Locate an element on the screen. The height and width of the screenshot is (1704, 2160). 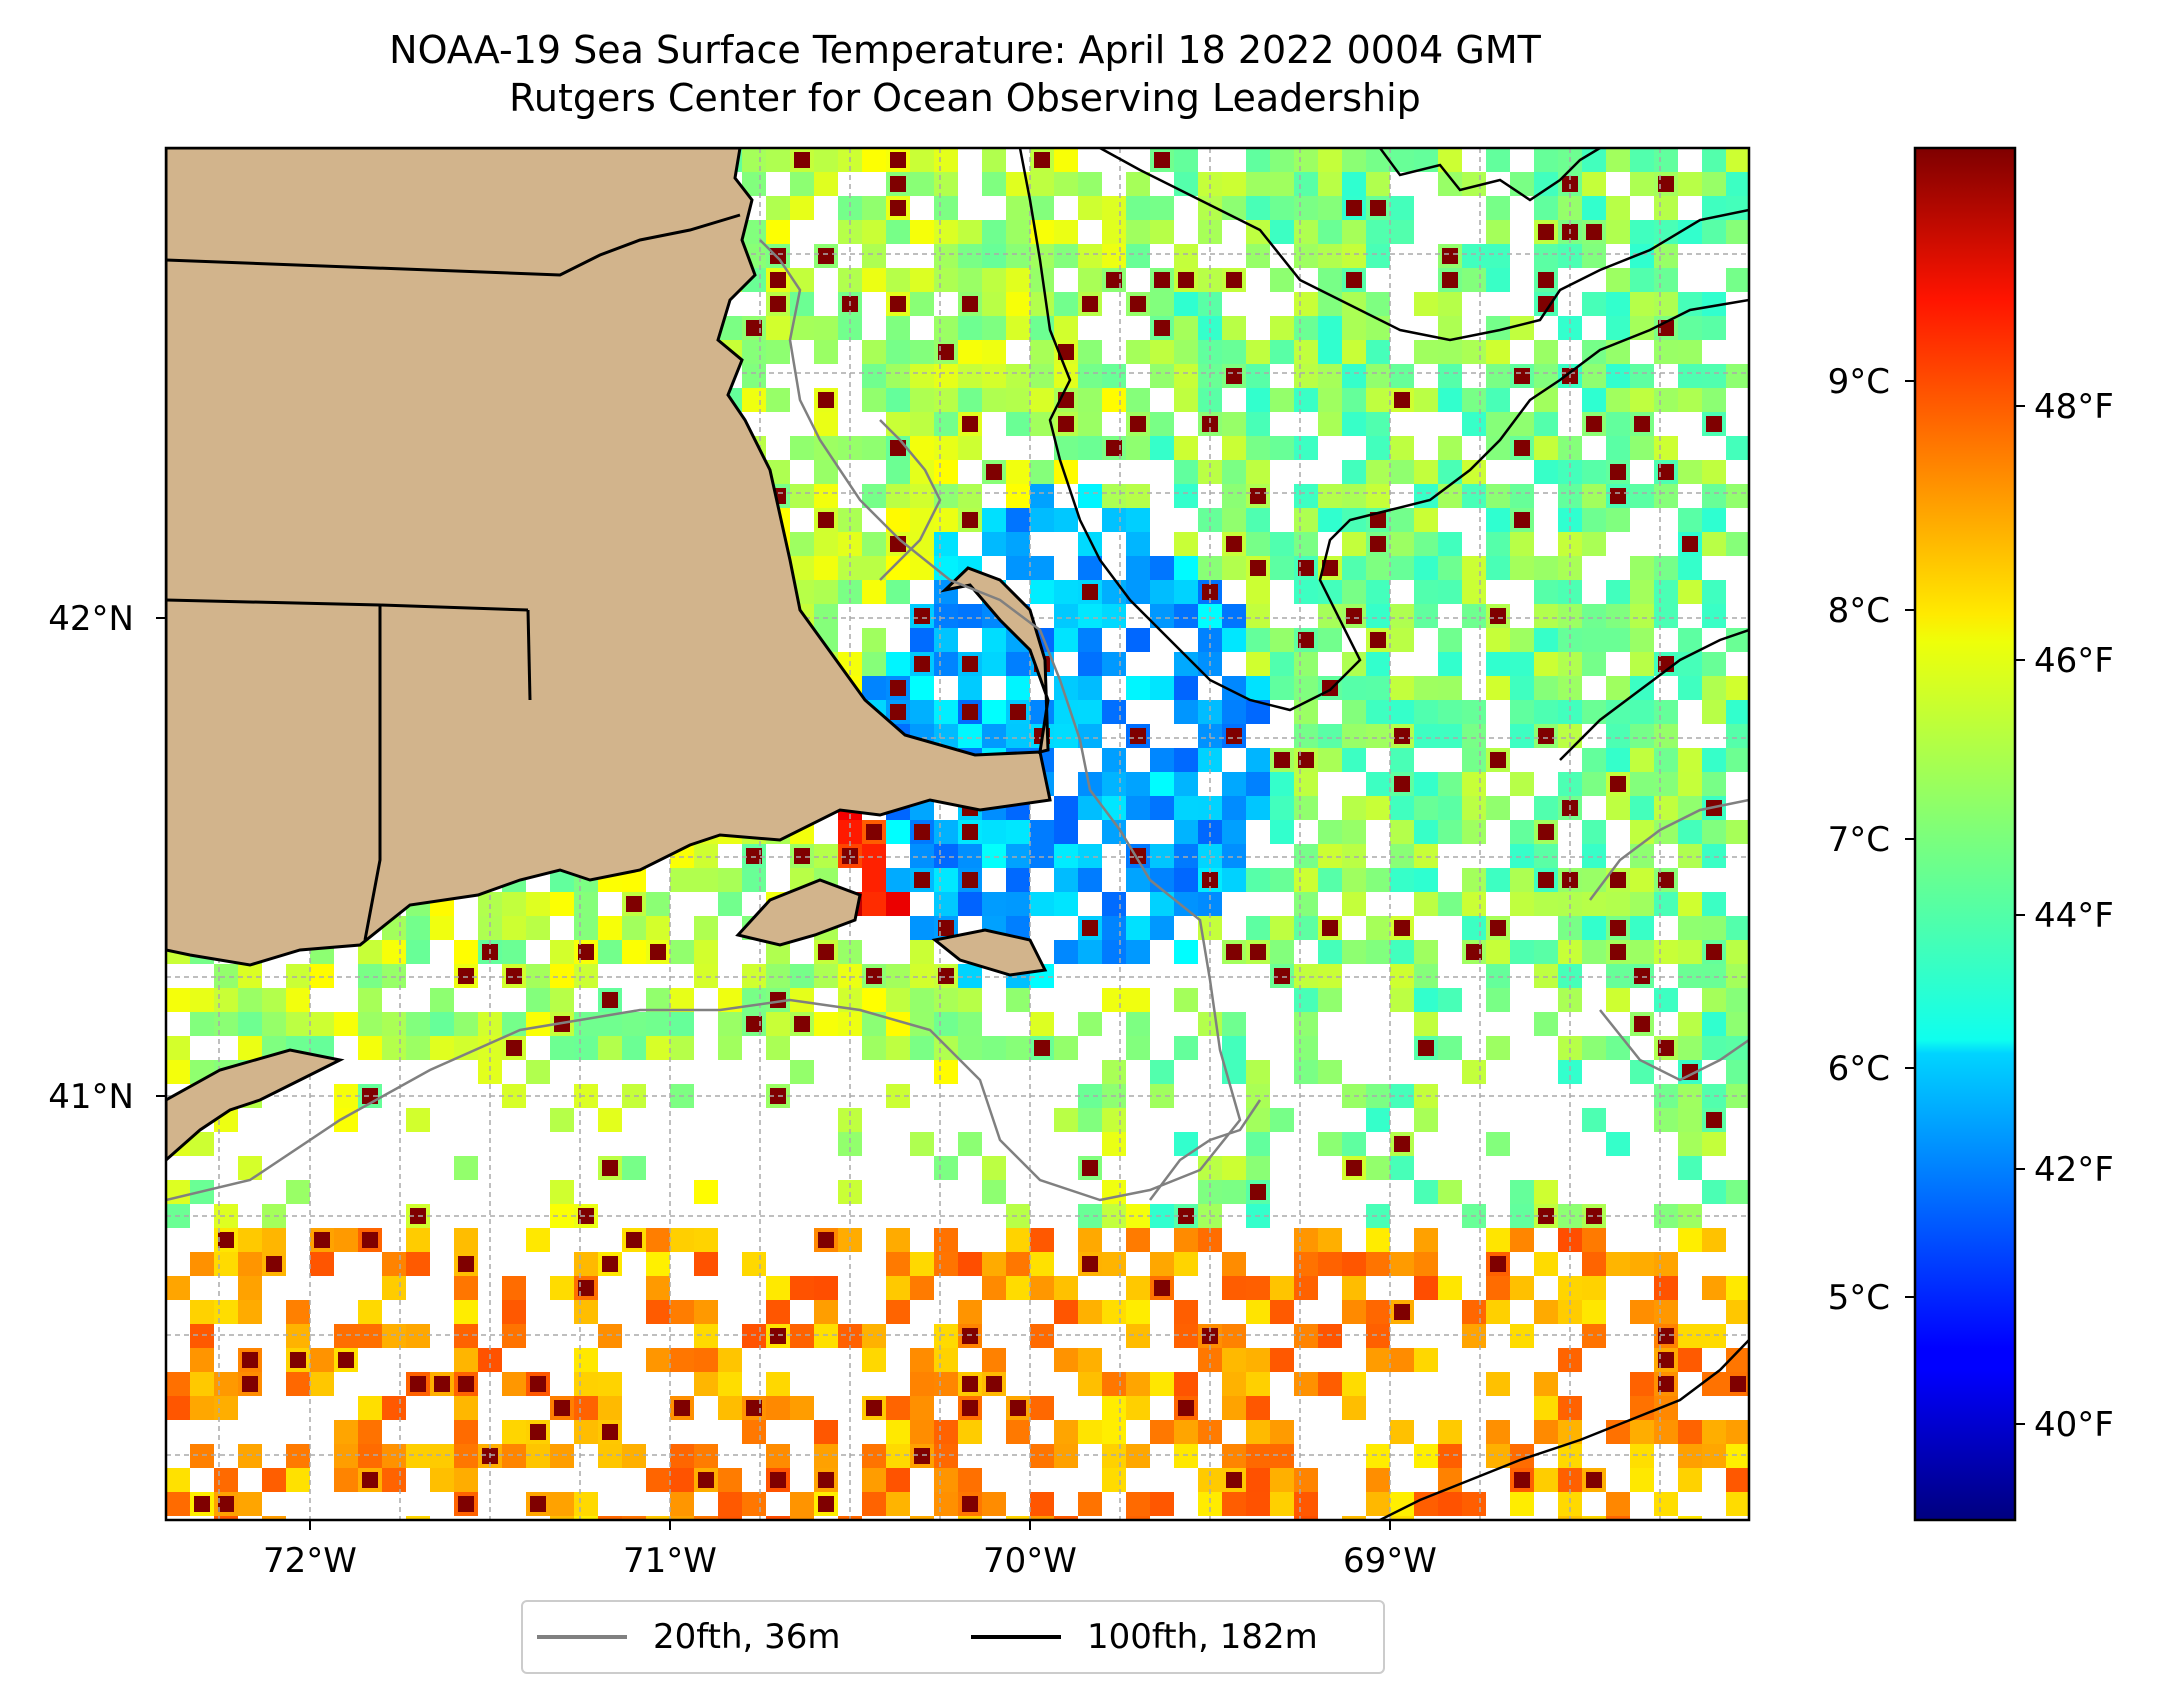
legend-label-100fth: 100fth, 182m is located at coordinates (1202, 1637).